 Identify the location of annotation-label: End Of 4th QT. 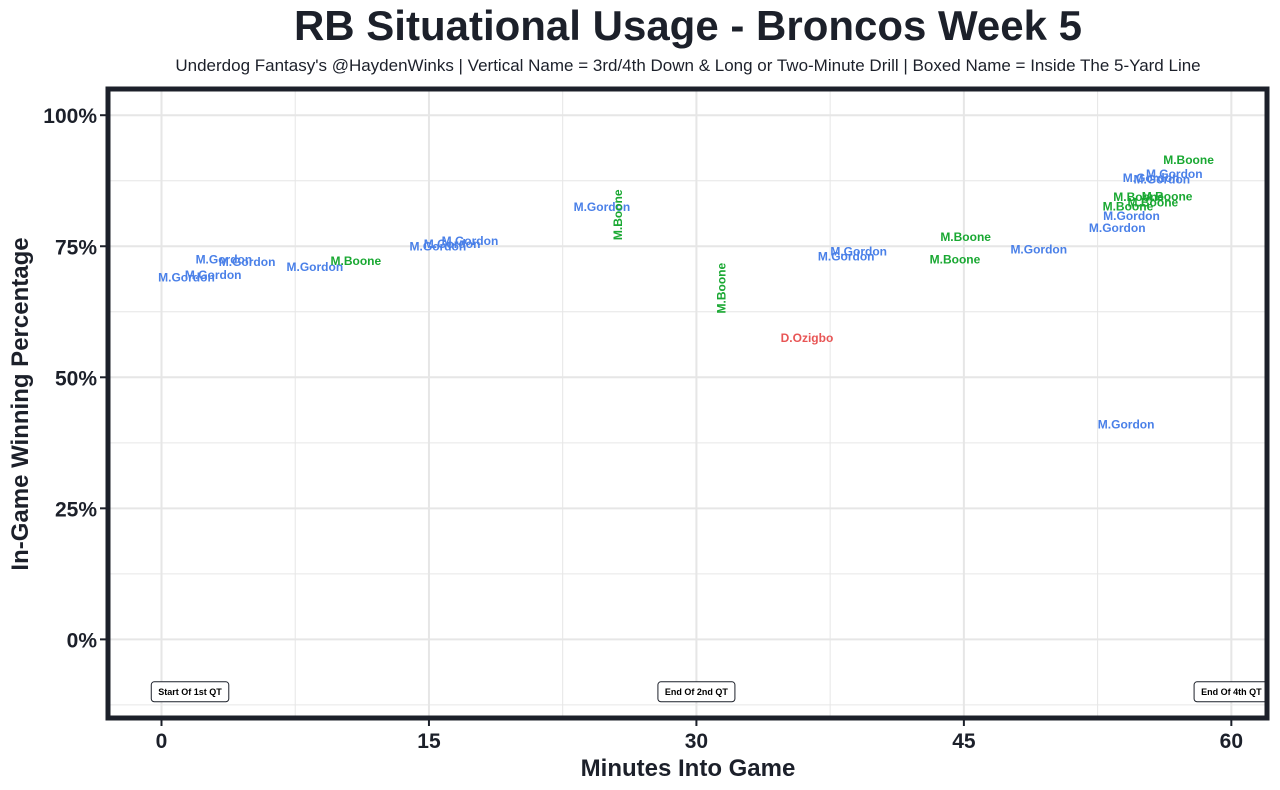
(1231, 692).